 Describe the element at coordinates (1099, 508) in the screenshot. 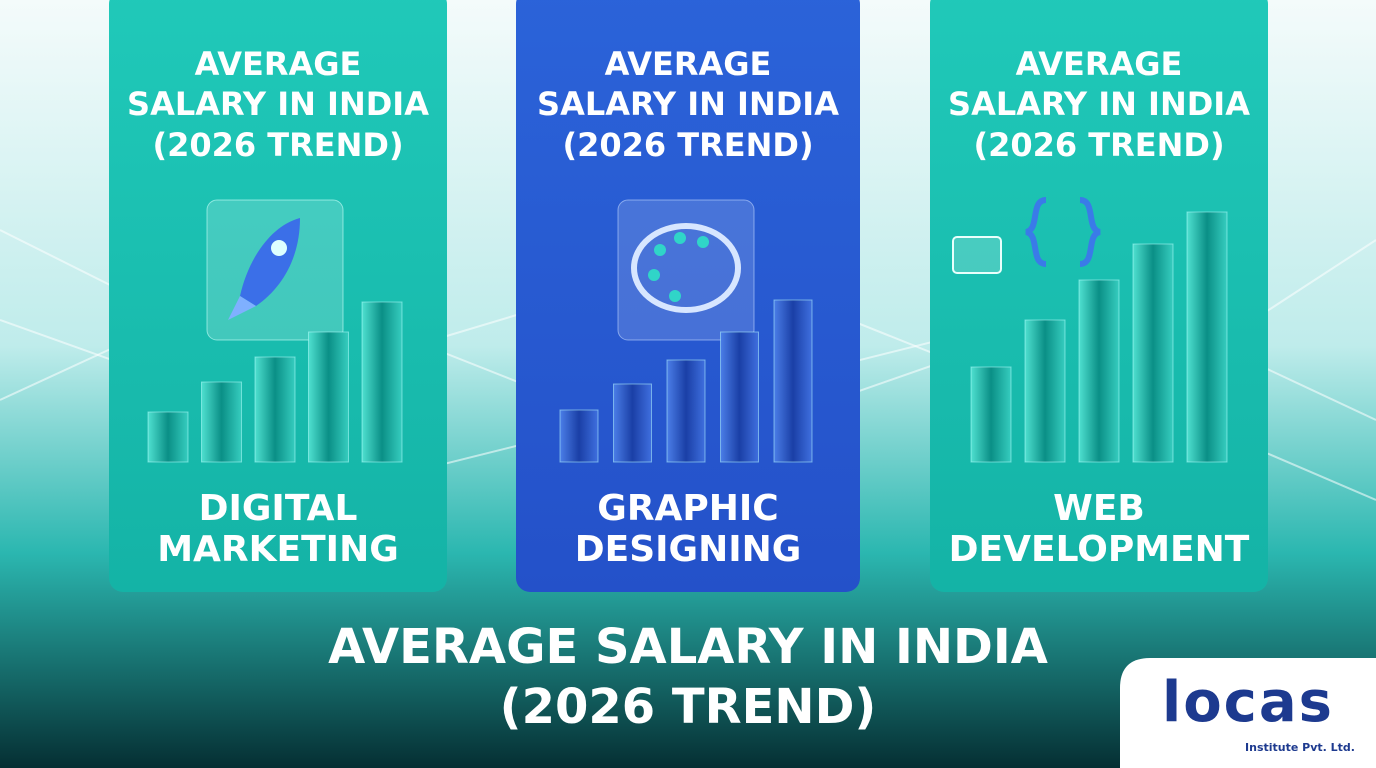

I see `card-label: WEB` at that location.